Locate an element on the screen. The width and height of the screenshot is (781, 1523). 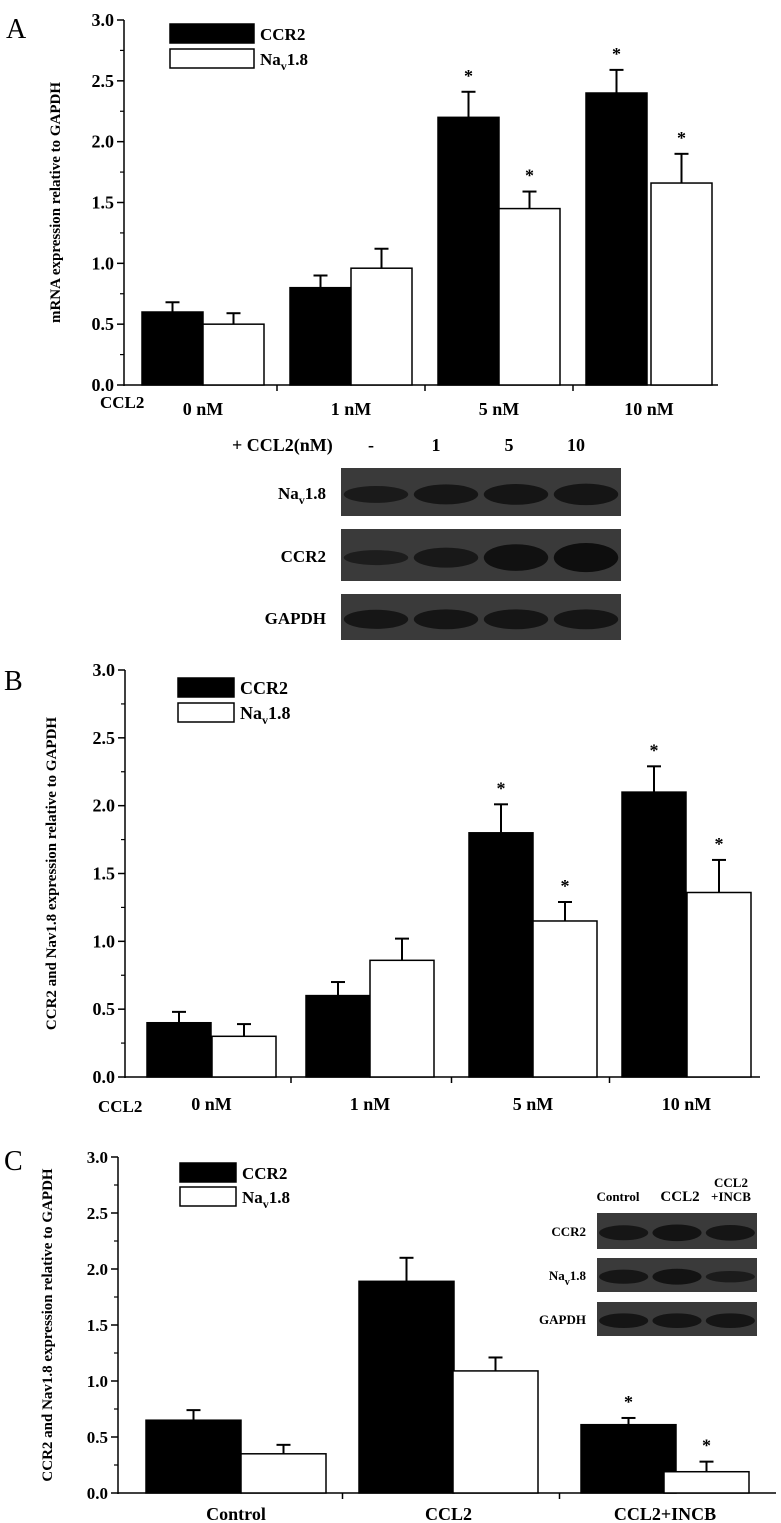
blot-c-row-0-band is located at coordinates (624, 1233).